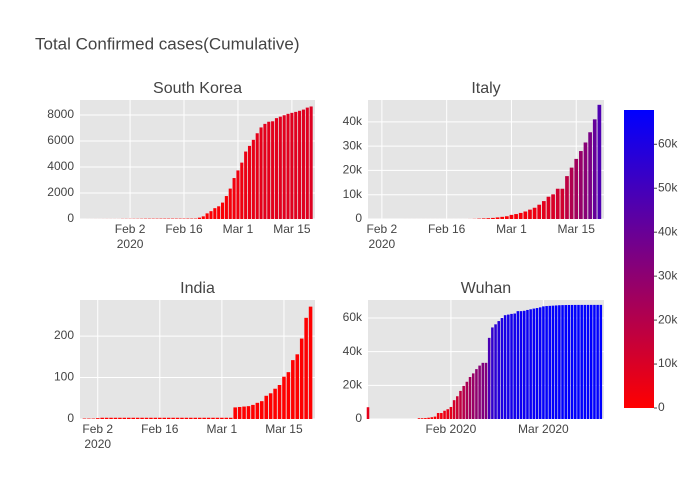 This screenshot has width=700, height=500. Describe the element at coordinates (486, 288) in the screenshot. I see `subplot-title: Wuhan` at that location.